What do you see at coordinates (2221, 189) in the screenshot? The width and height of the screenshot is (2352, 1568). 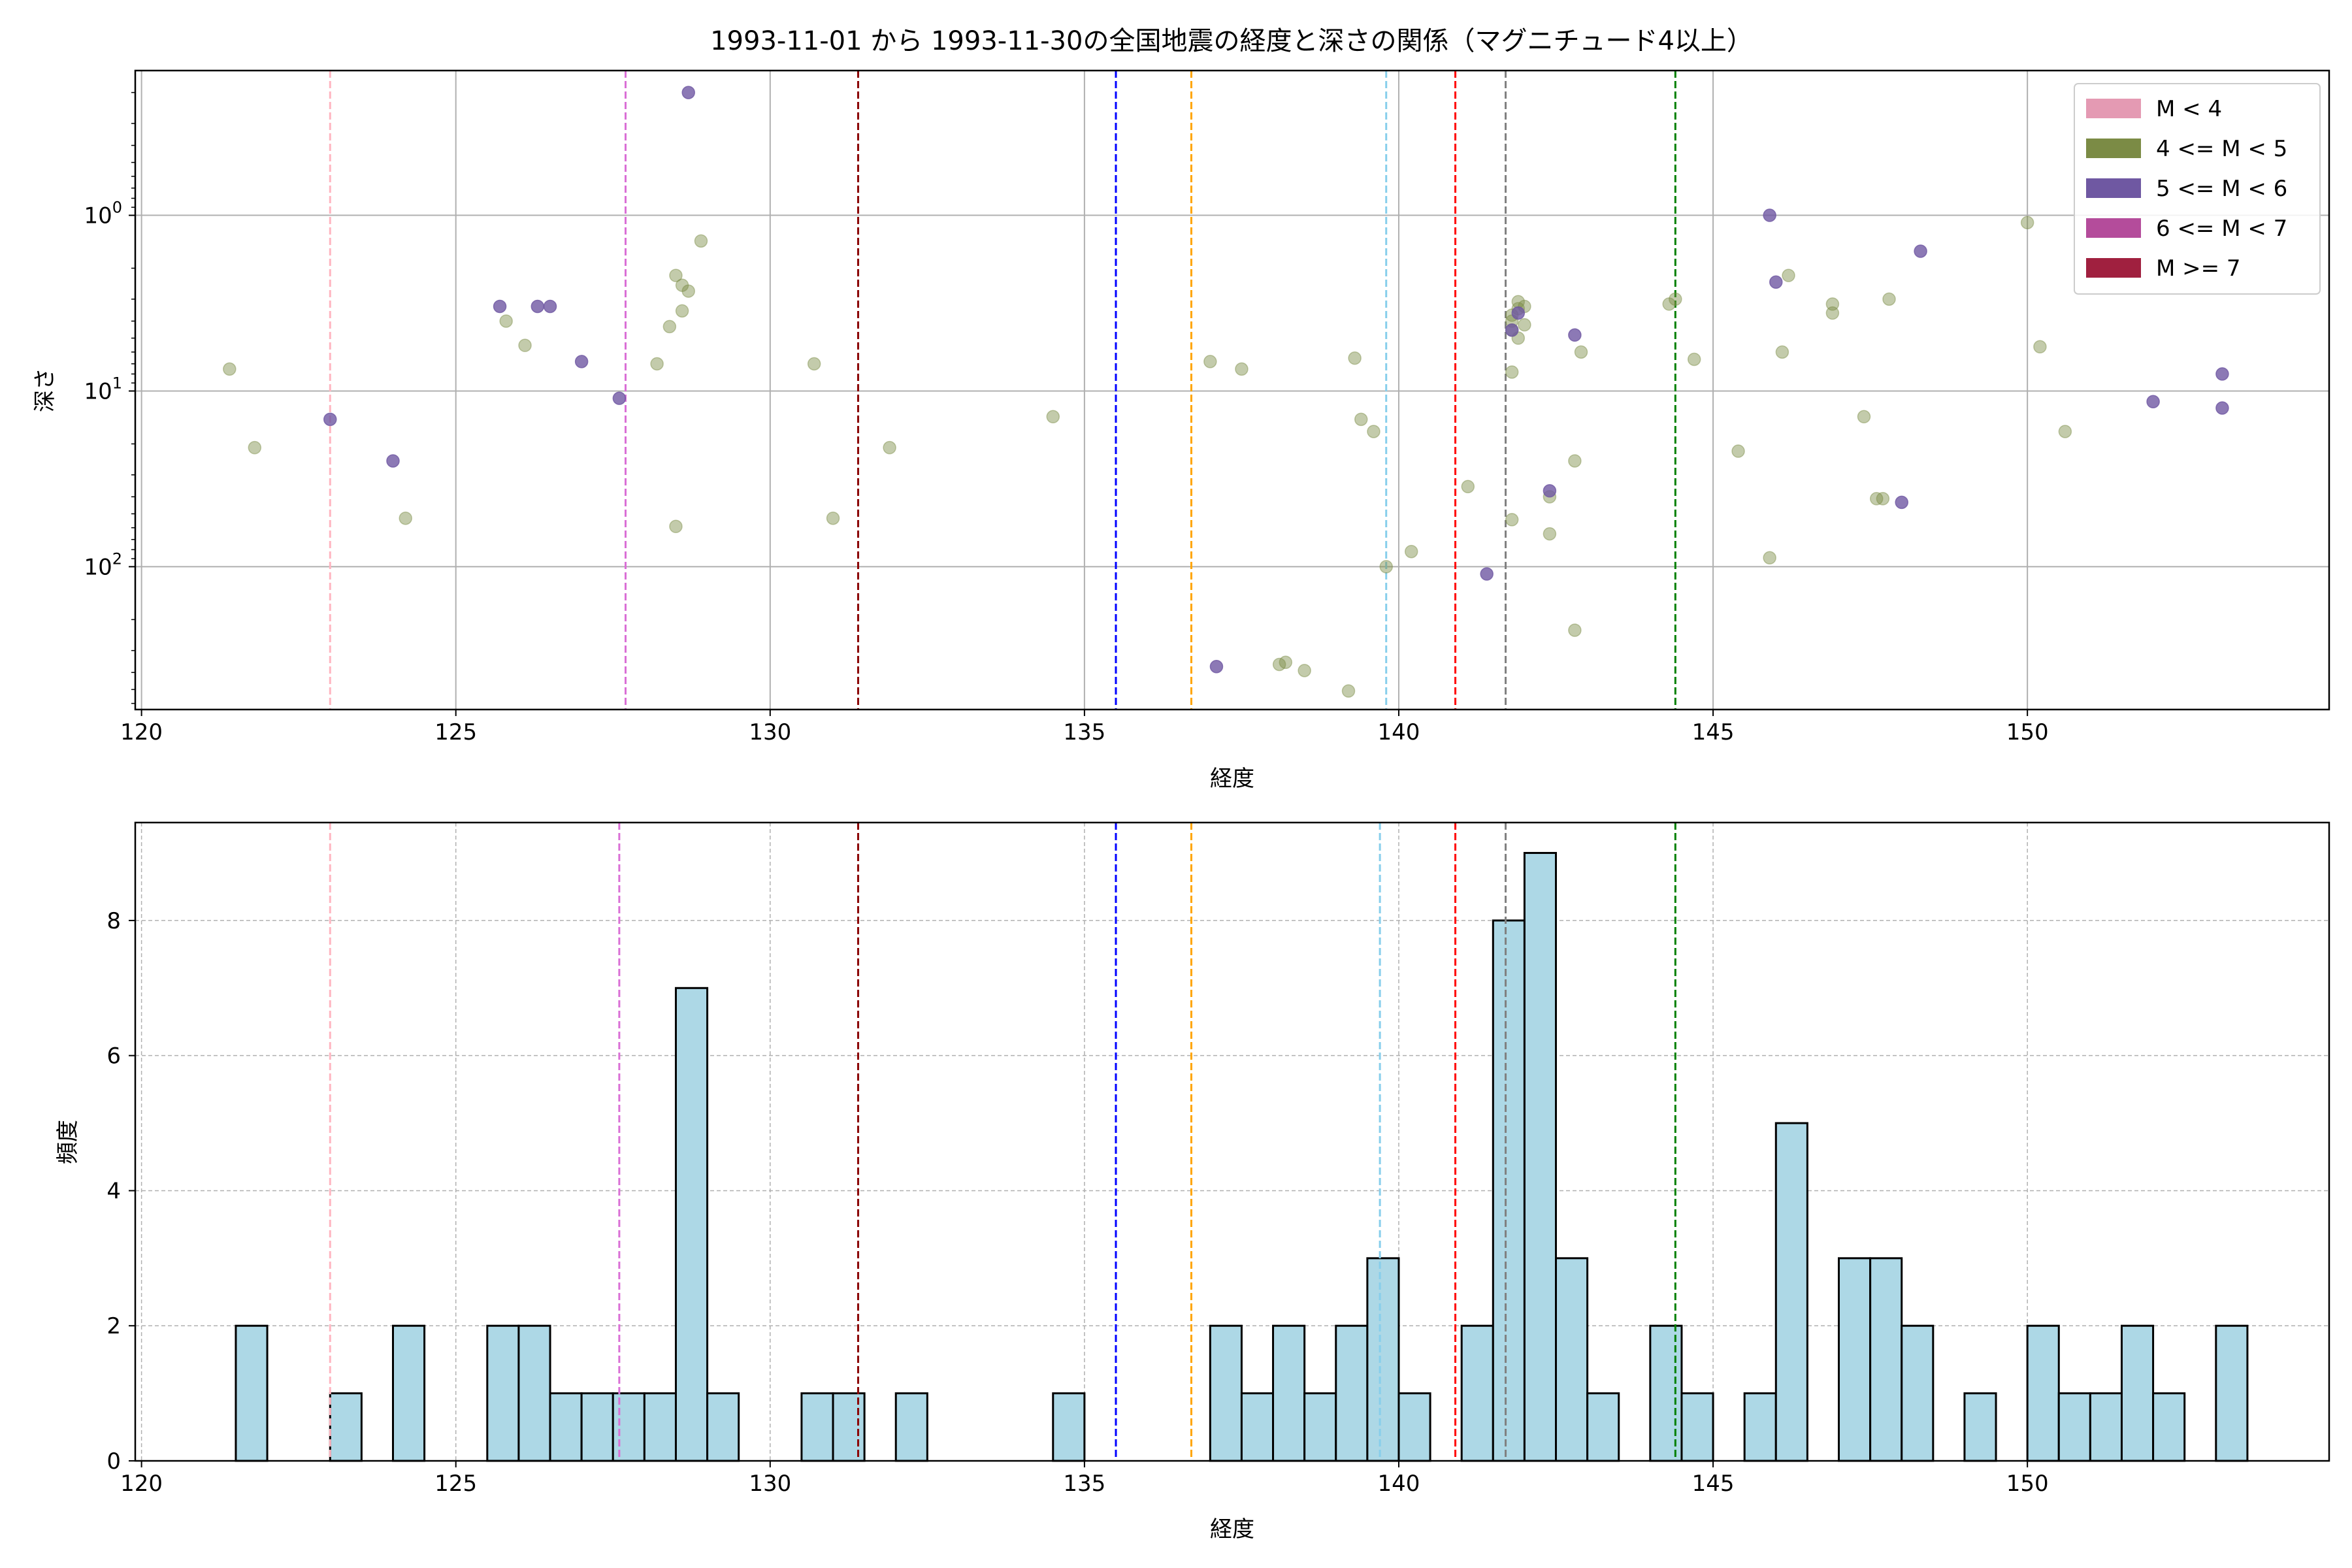 I see `legend-label: 5 <= M < 6` at bounding box center [2221, 189].